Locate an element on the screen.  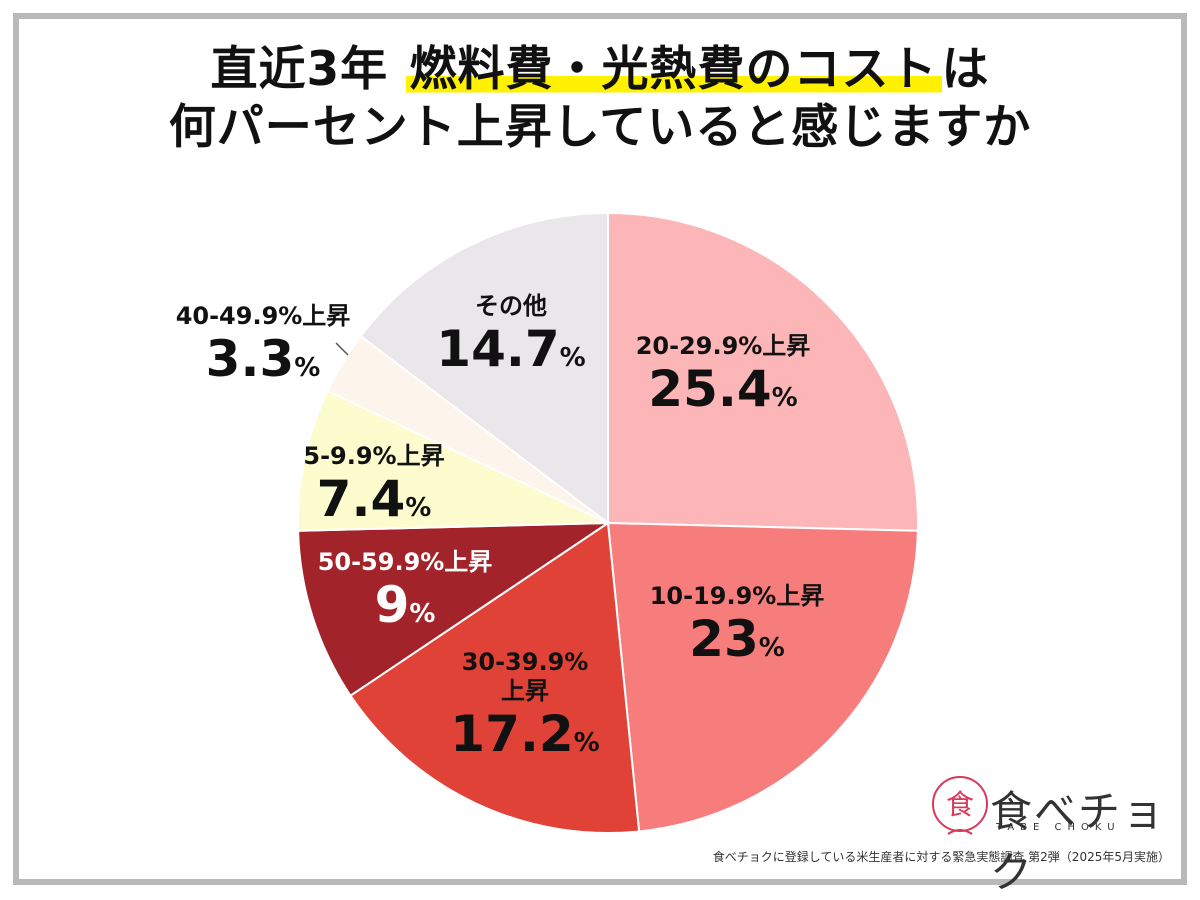
chart-title-line2: 何パーセント上昇していると感じますか is located at coordinates (600, 127).